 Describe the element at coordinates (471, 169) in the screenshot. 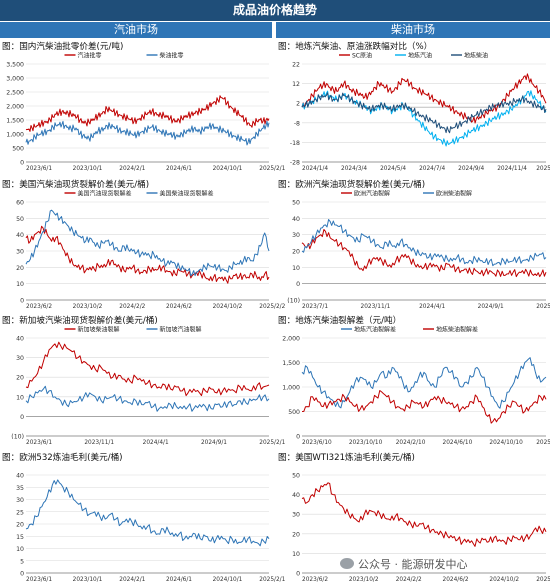

I see `x-tick-label: 2024/9/4` at that location.